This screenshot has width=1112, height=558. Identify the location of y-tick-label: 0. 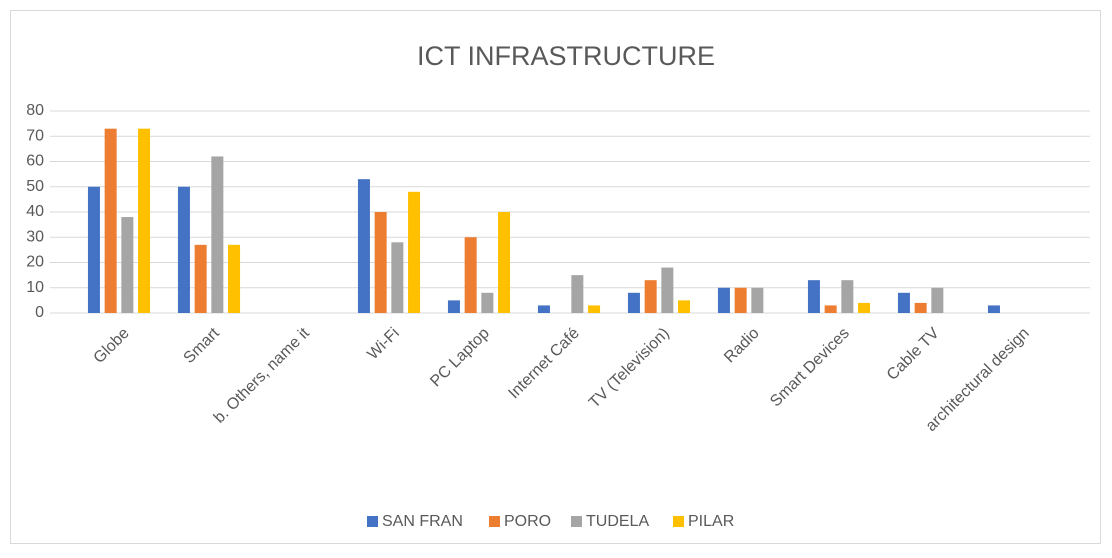
(39, 312).